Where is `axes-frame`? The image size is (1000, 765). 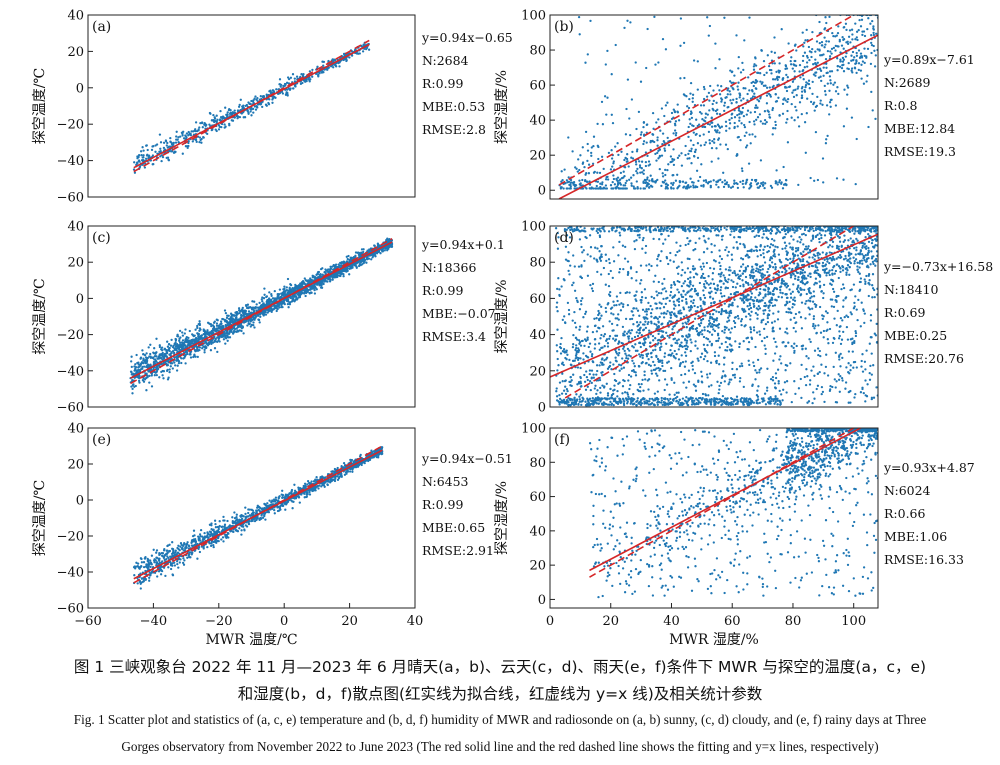
axes-frame is located at coordinates (714, 107).